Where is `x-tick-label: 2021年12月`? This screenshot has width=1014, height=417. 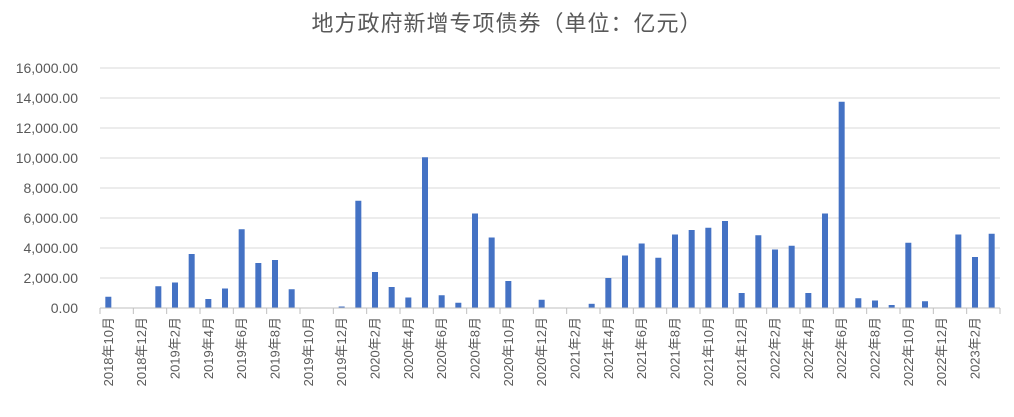 x-tick-label: 2021年12月 is located at coordinates (741, 351).